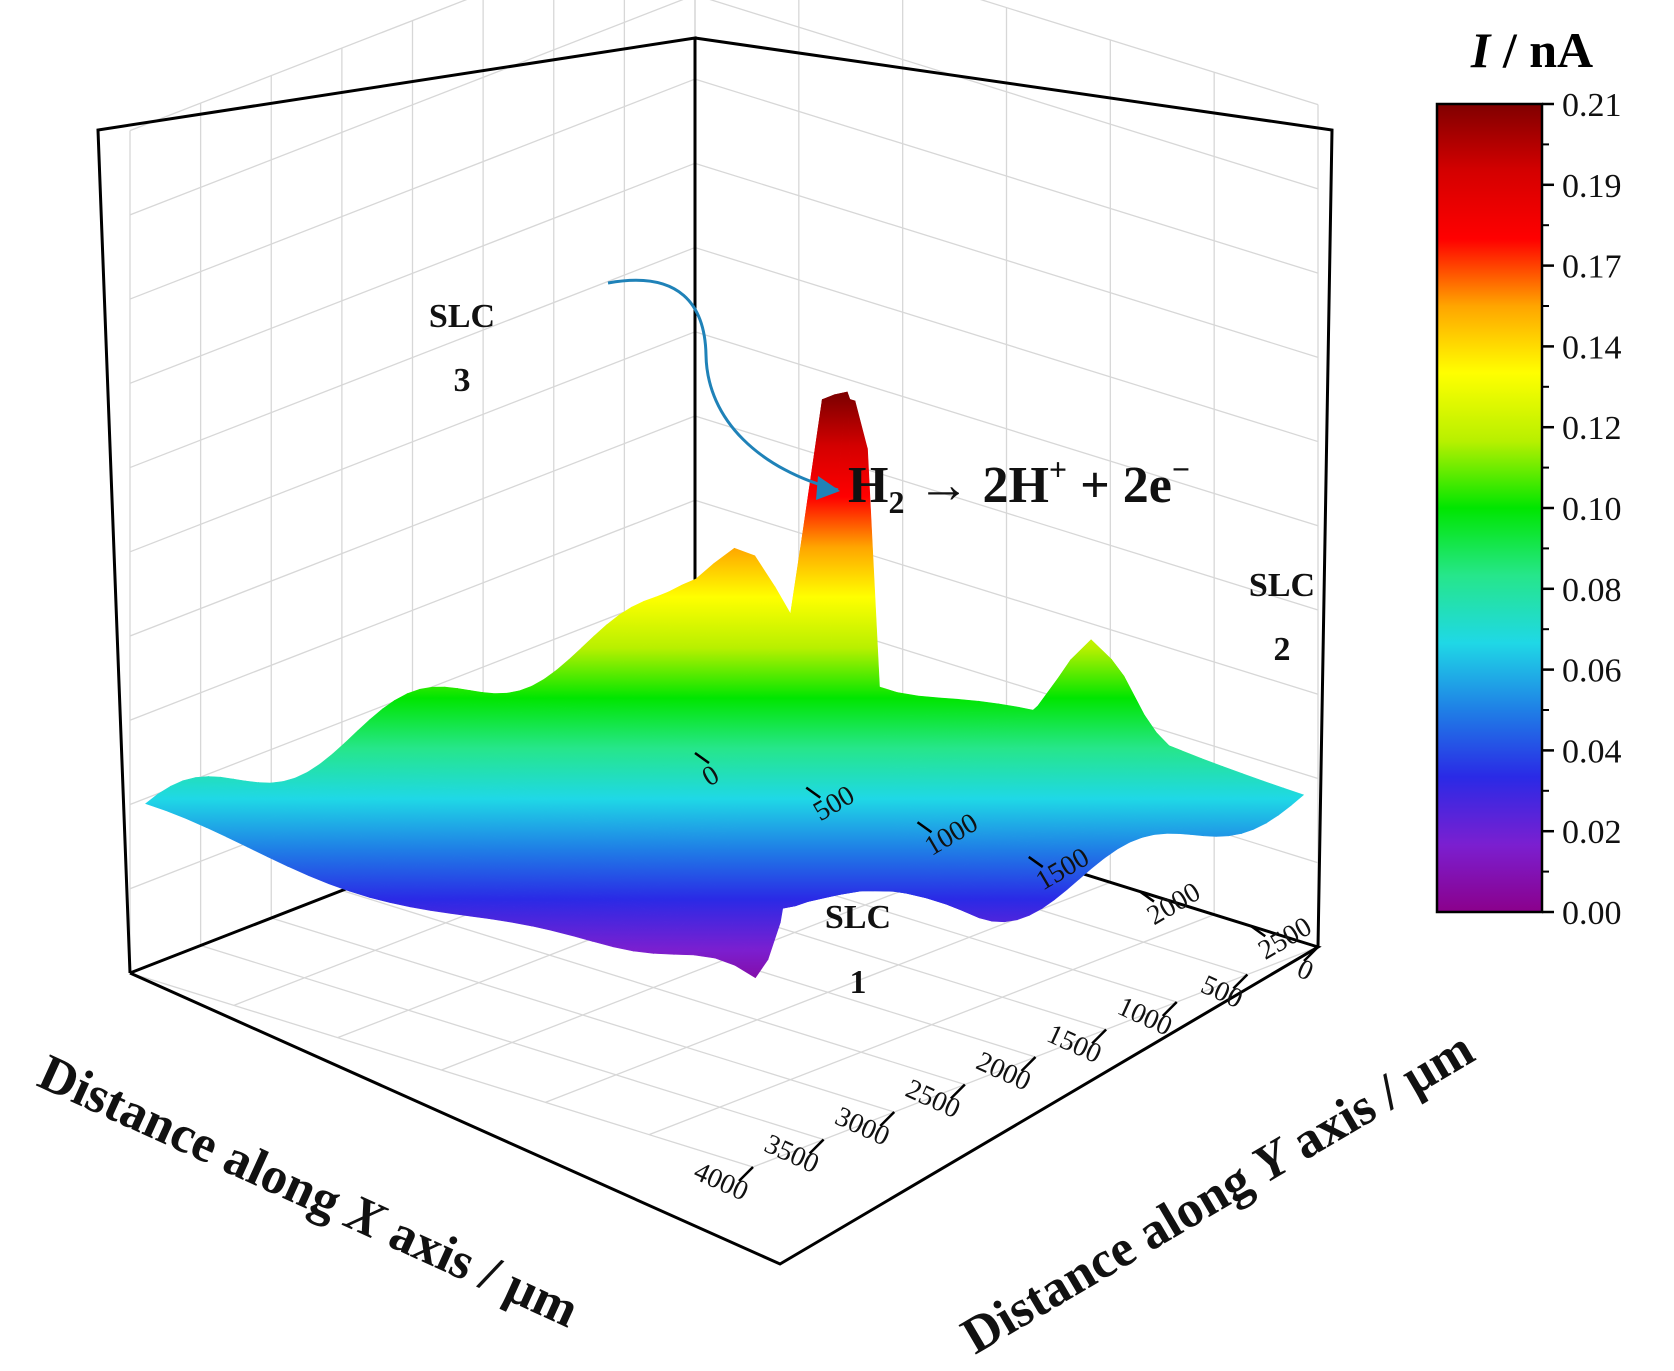 This screenshot has width=1674, height=1371. I want to click on wall-grid-line, so click(1149, 53).